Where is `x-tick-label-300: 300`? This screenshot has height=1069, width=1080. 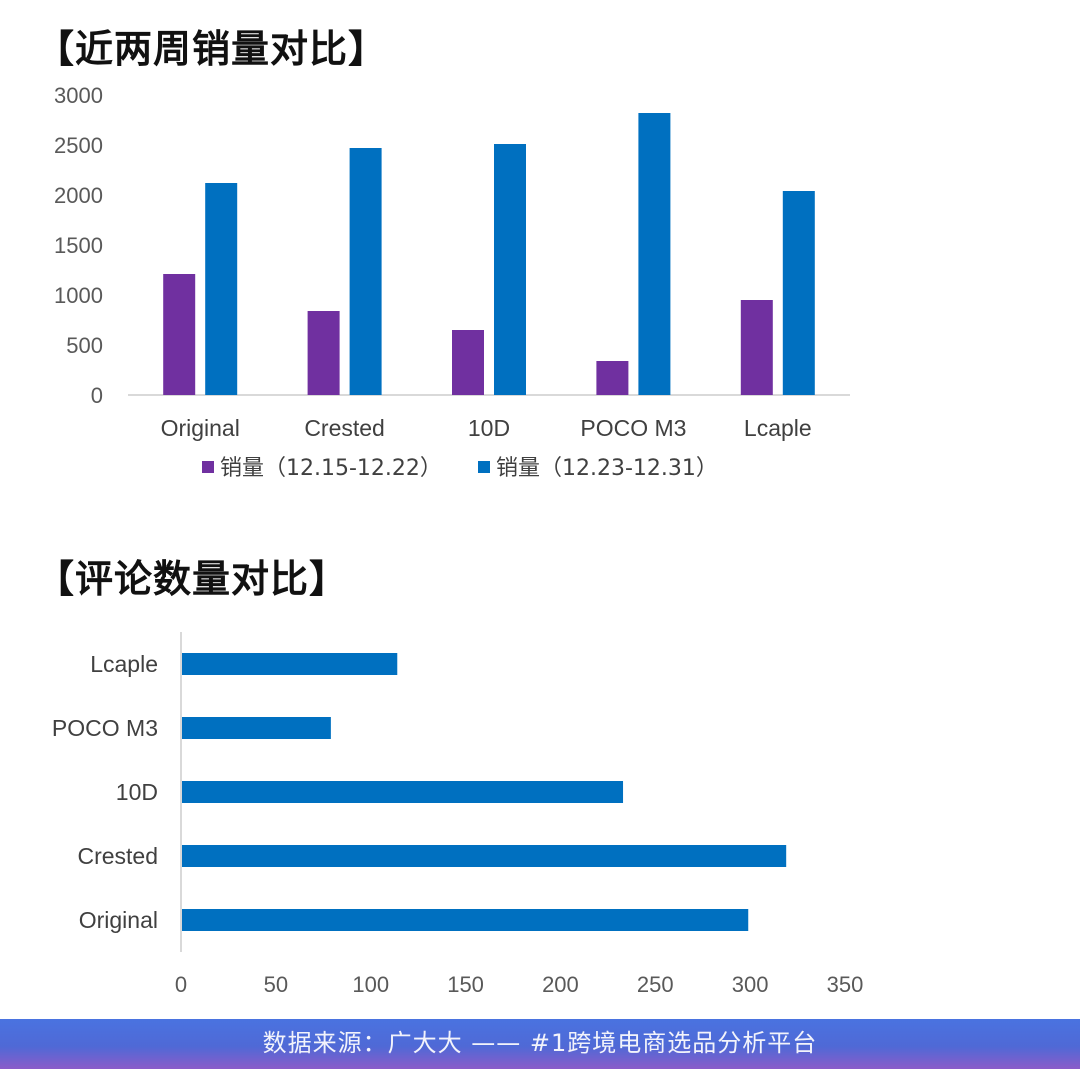 x-tick-label-300: 300 is located at coordinates (750, 984).